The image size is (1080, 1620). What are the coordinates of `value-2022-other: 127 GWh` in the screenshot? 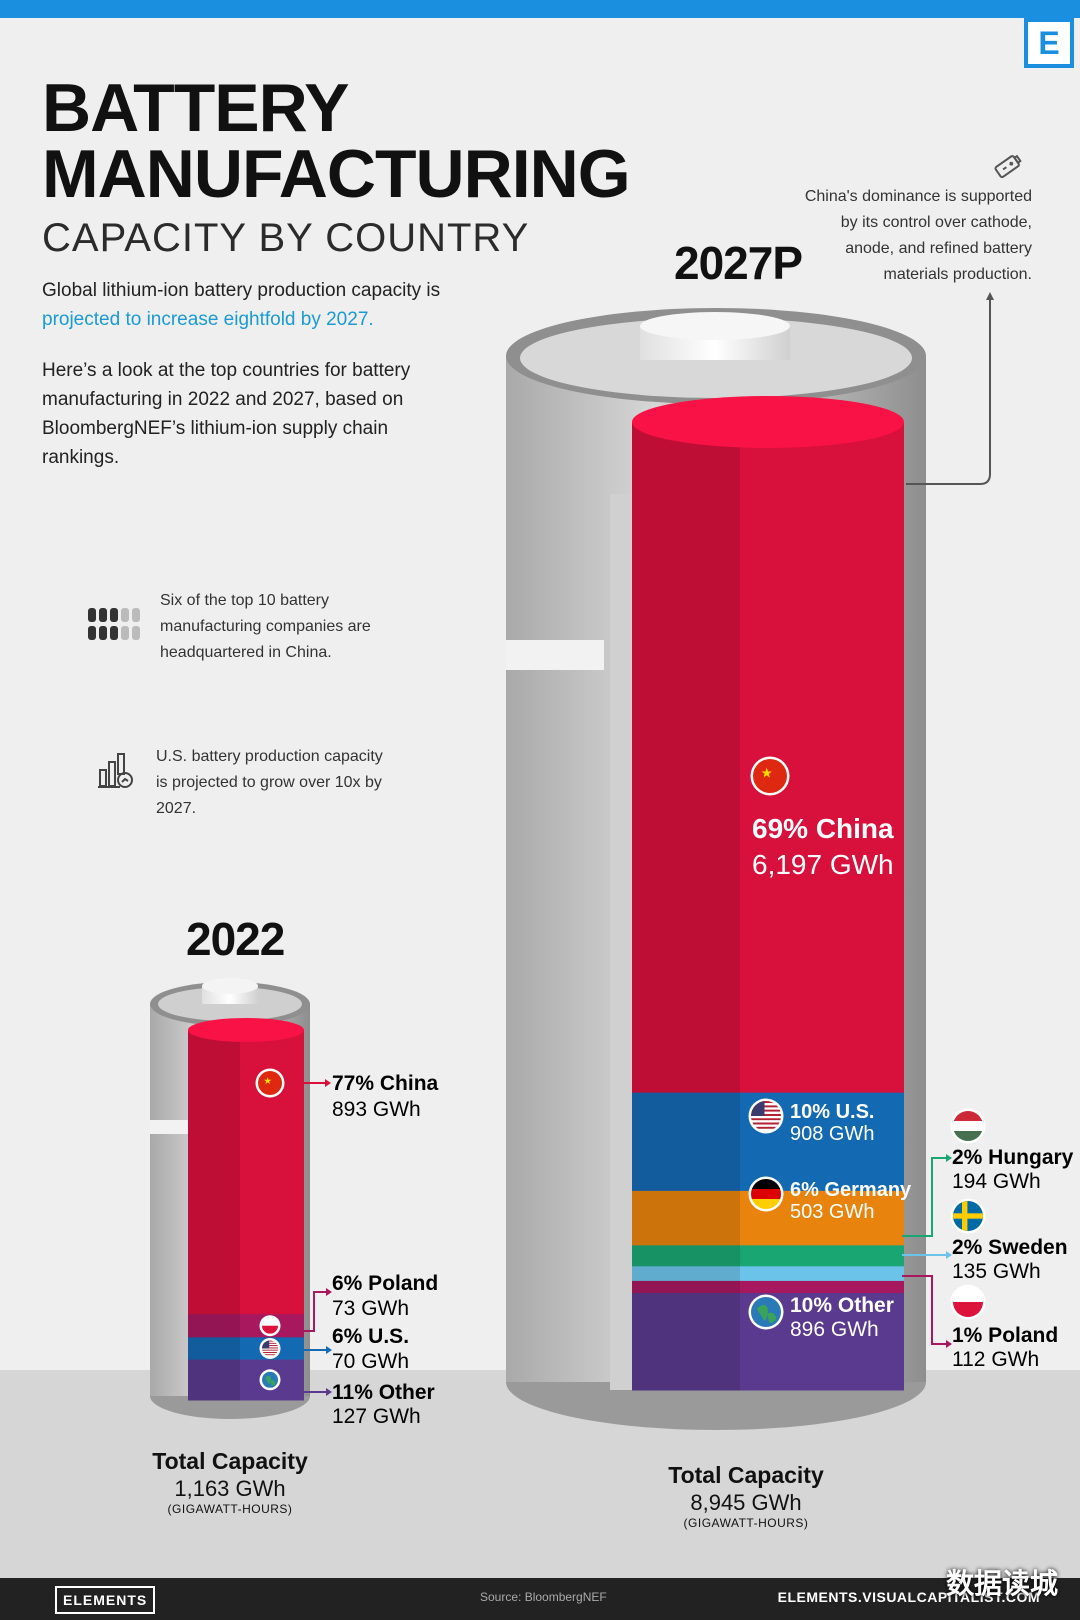 It's located at (376, 1416).